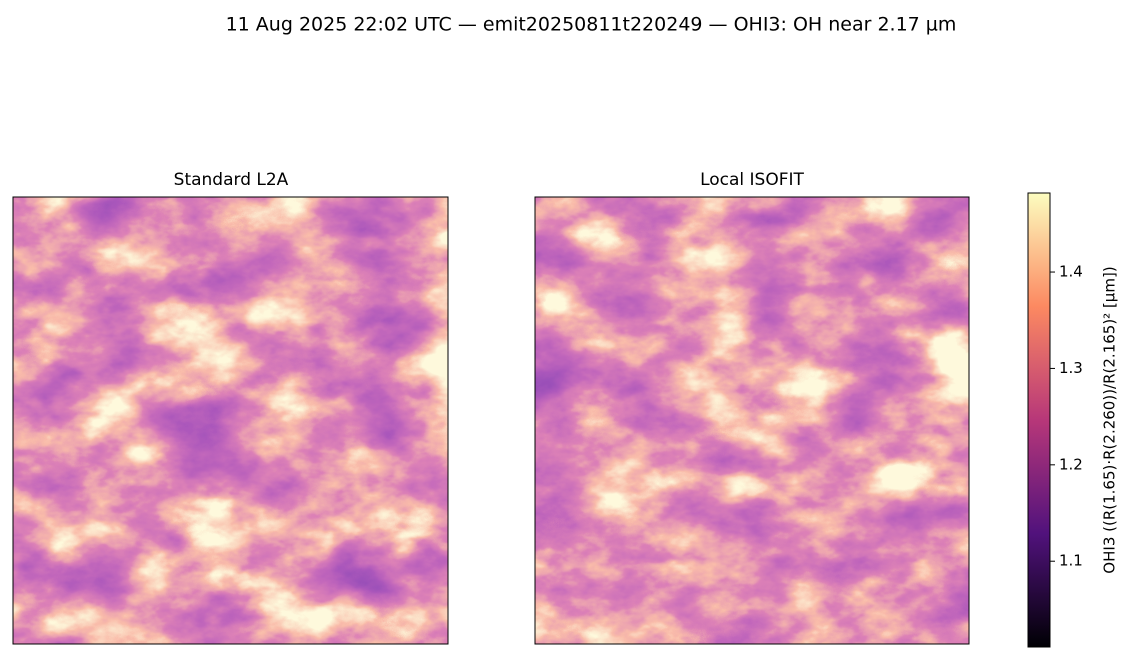 The width and height of the screenshot is (1136, 661). What do you see at coordinates (752, 180) in the screenshot?
I see `panel-title: Local ISOFIT` at bounding box center [752, 180].